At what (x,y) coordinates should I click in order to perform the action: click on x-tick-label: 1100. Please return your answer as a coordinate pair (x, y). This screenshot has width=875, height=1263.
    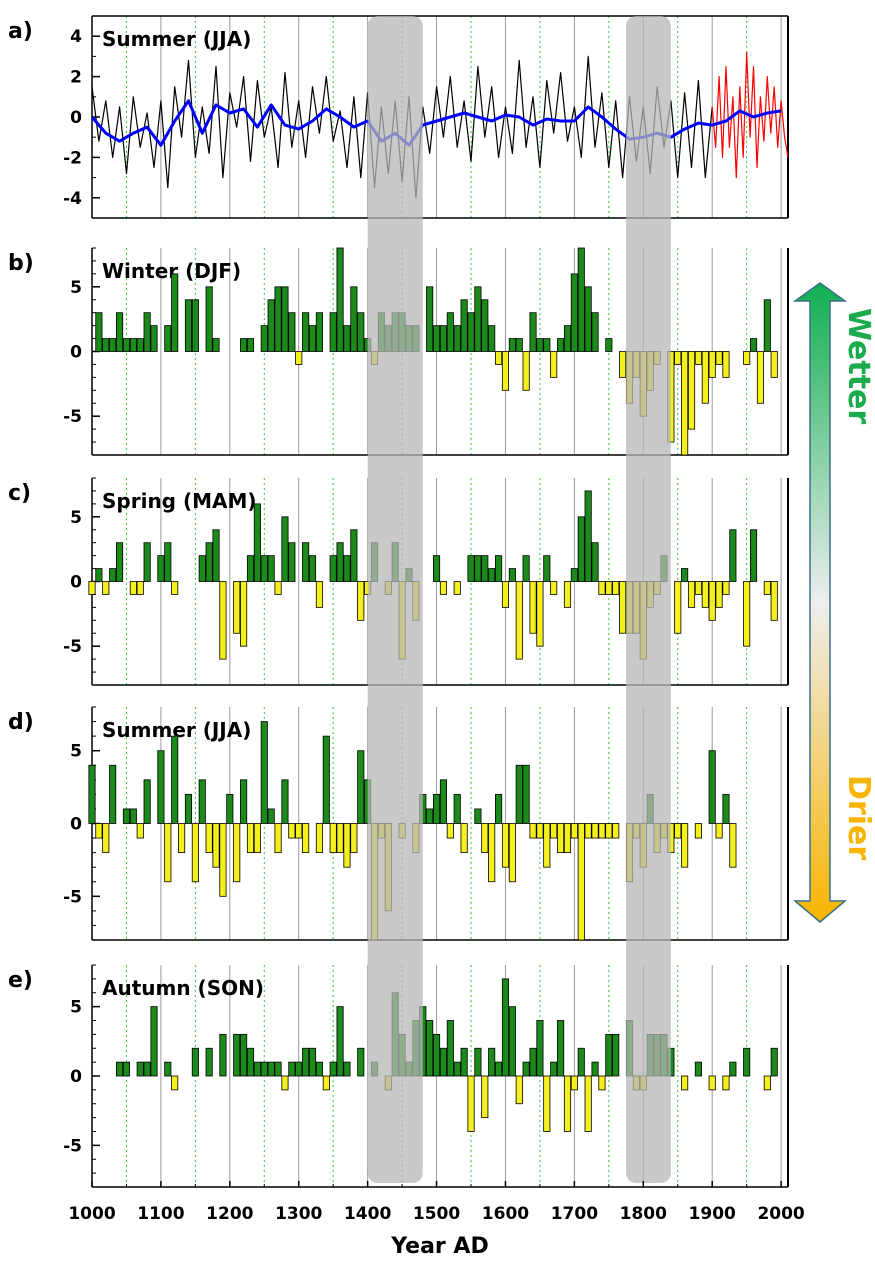
    Looking at the image, I should click on (160, 1214).